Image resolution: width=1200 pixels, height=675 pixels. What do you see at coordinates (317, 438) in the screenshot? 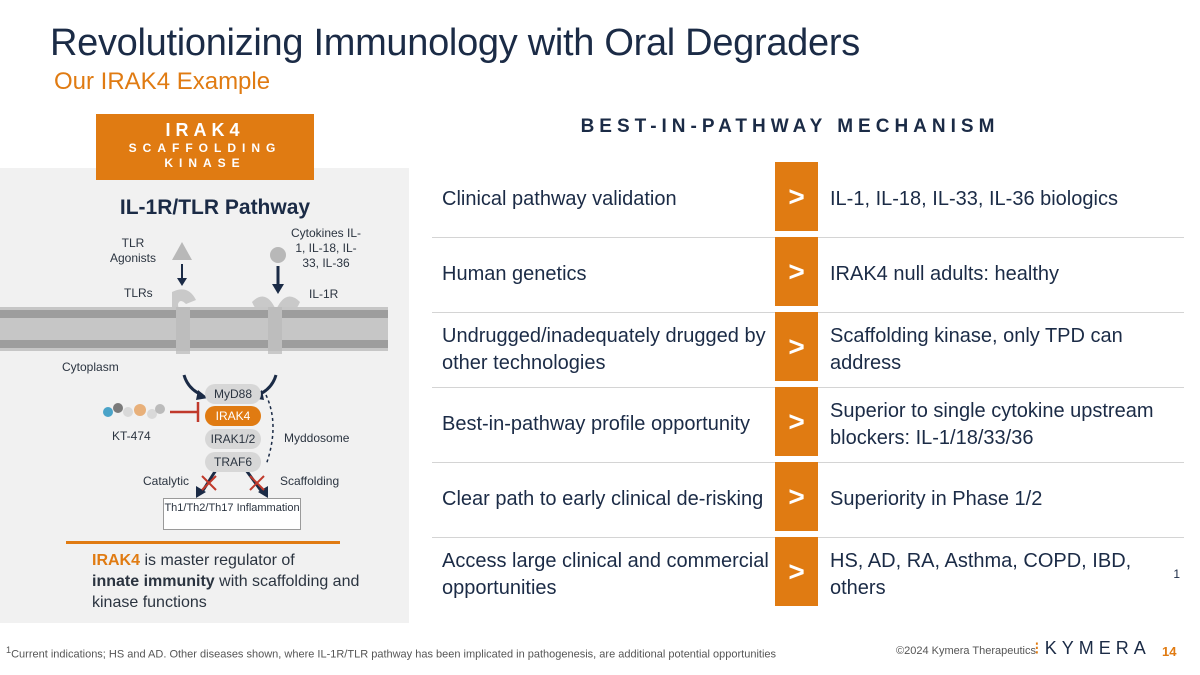
I see `myddosome-label: Myddosome` at bounding box center [317, 438].